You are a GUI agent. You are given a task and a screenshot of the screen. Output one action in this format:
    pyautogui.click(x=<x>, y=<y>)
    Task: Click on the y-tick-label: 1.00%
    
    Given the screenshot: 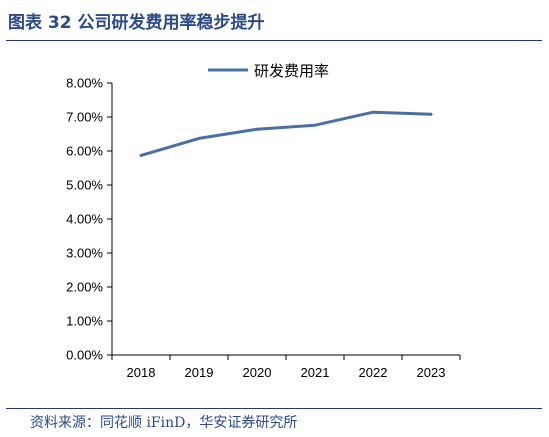 What is the action you would take?
    pyautogui.click(x=84, y=321)
    